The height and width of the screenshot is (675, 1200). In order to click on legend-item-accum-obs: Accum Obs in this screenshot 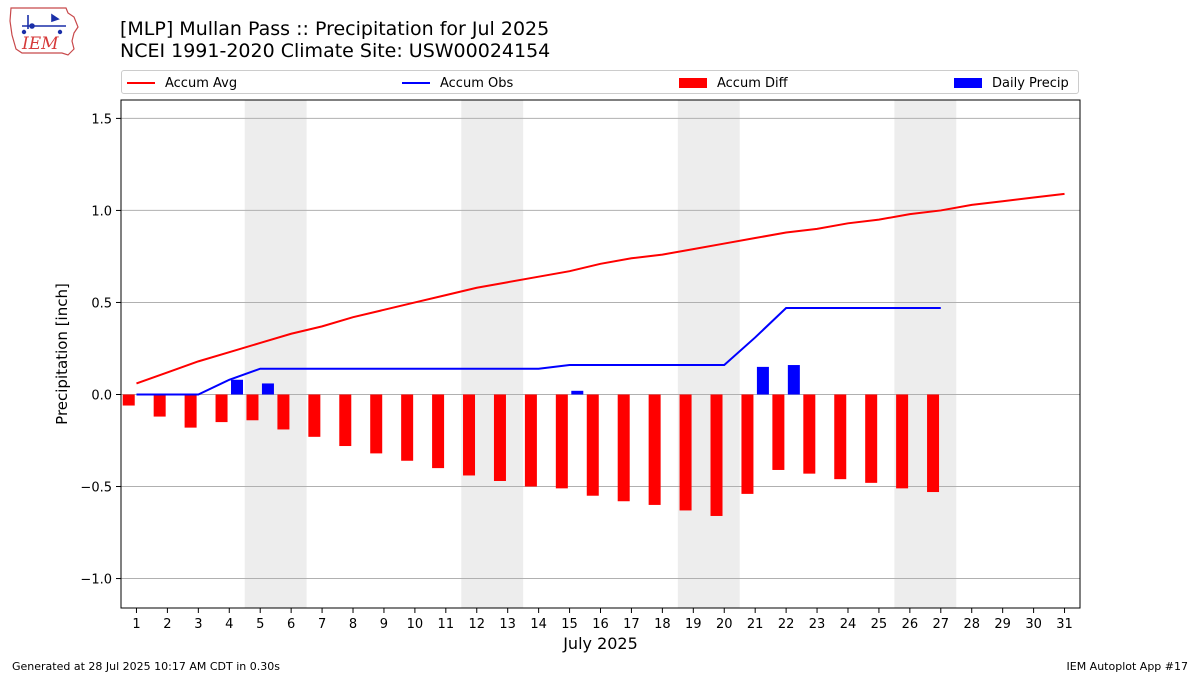, I will do `click(457, 83)`.